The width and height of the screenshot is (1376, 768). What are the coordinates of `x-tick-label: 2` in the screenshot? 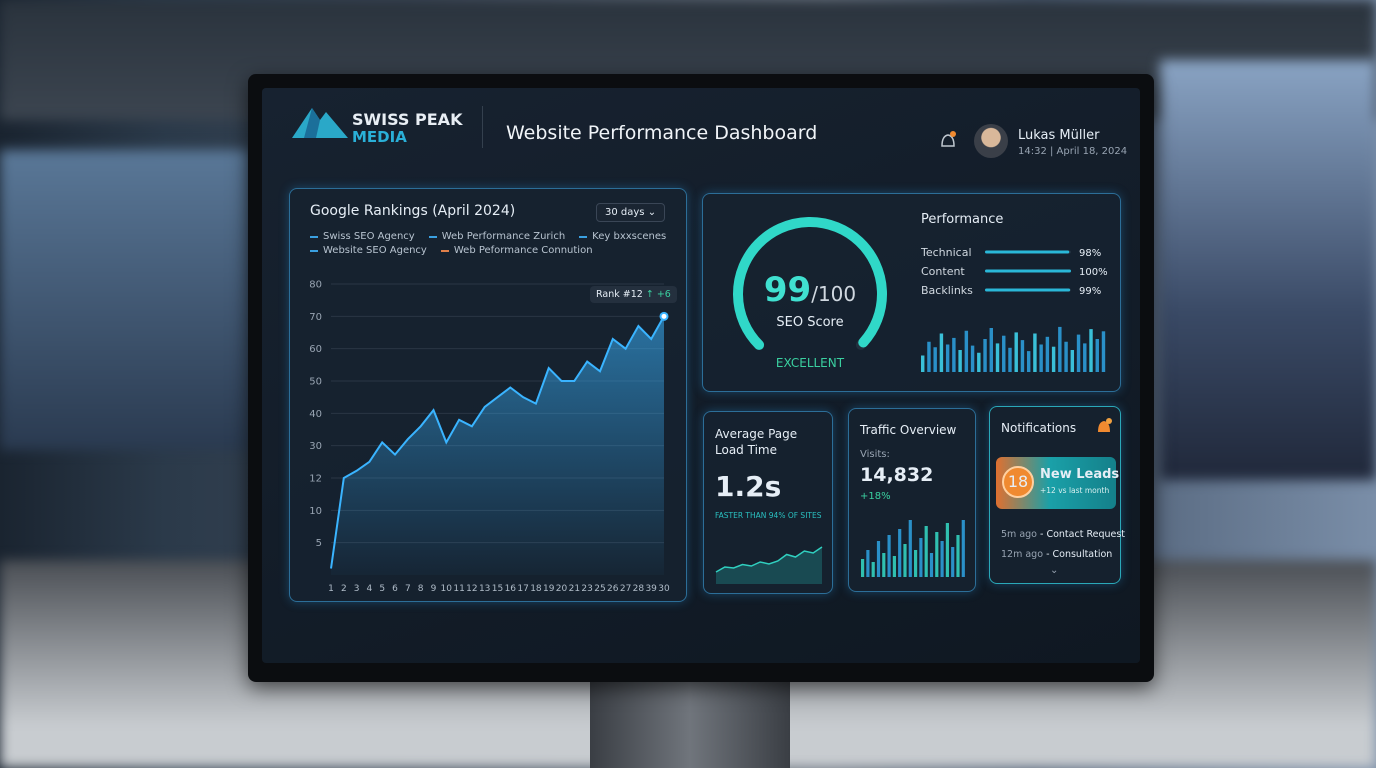 It's located at (344, 589).